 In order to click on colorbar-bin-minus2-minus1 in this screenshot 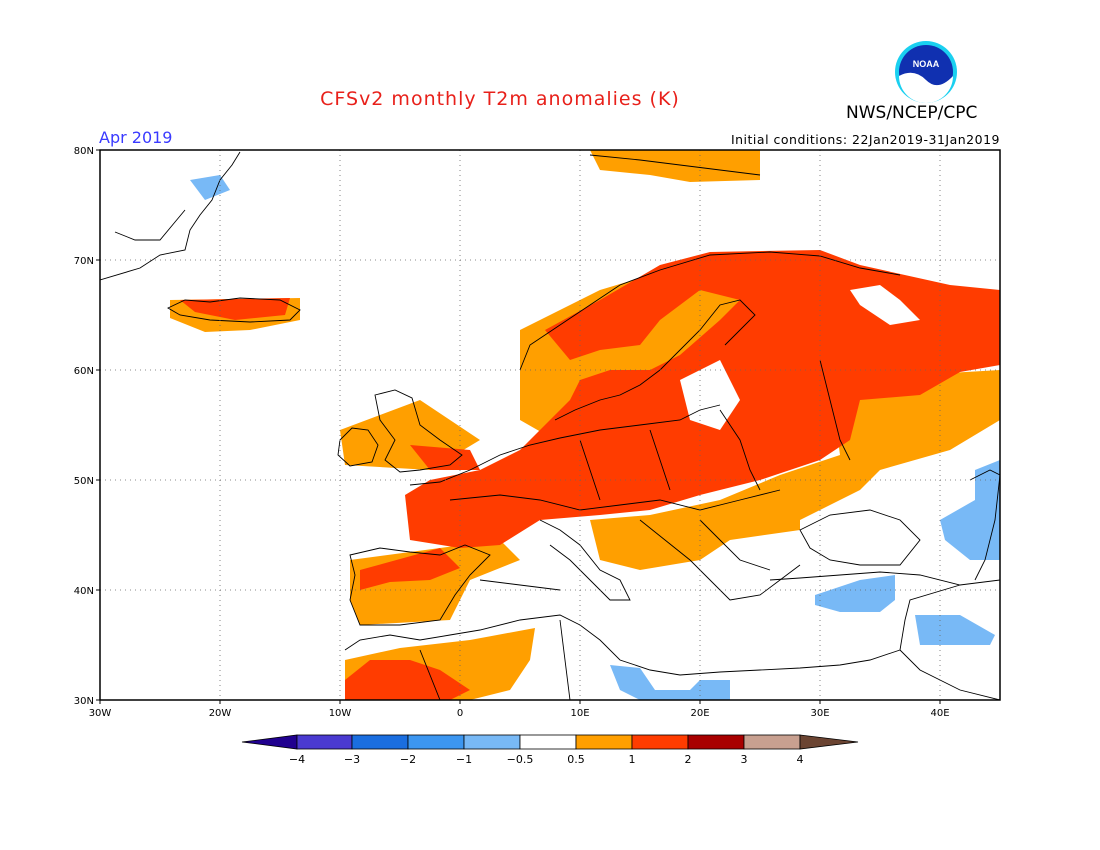, I will do `click(436, 742)`.